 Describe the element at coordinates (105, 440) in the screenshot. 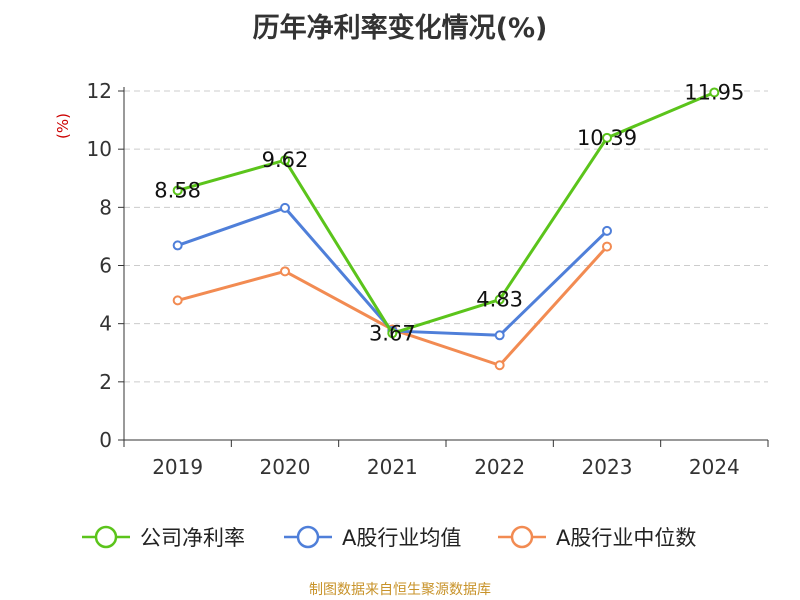

I see `y-tick-label-0: 0` at that location.